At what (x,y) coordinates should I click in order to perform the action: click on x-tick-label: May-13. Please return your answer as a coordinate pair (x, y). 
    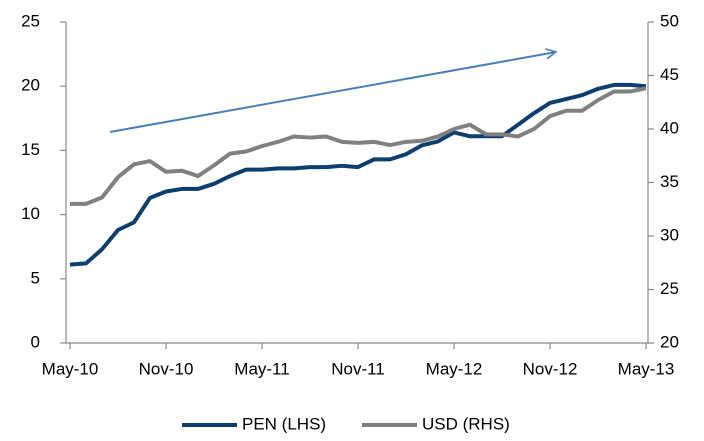
    Looking at the image, I should click on (646, 368).